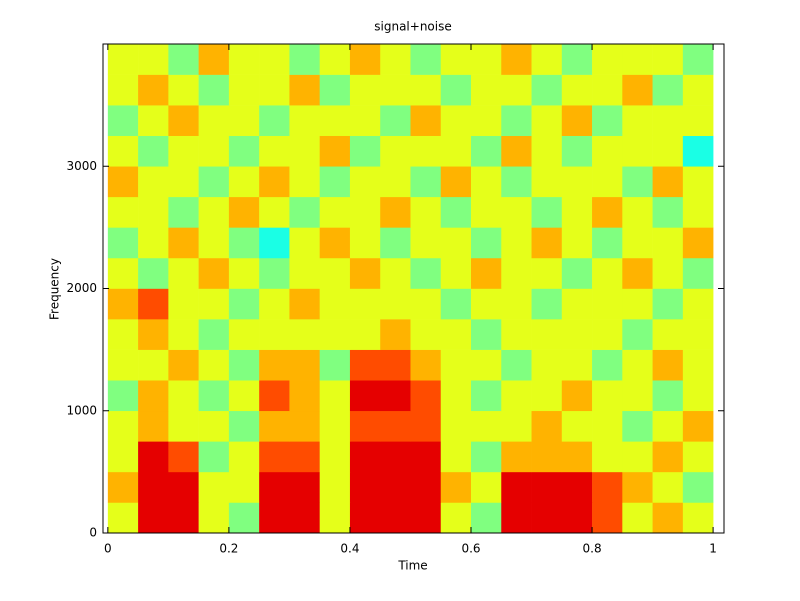 This screenshot has width=800, height=601. What do you see at coordinates (412, 27) in the screenshot?
I see `chart-title: signal+noise` at bounding box center [412, 27].